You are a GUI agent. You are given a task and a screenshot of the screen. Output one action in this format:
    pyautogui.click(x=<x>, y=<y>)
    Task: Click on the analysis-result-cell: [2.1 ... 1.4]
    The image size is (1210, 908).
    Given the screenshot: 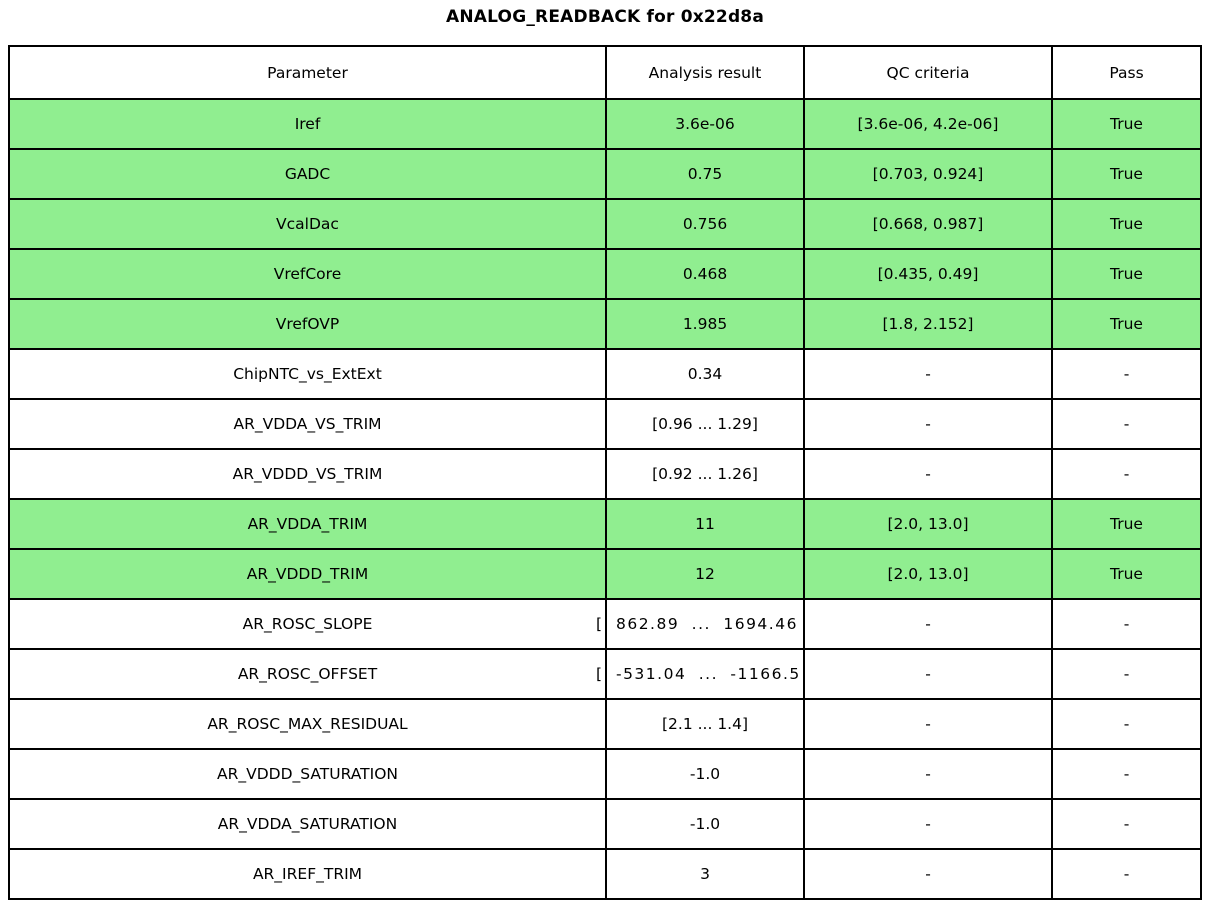 What is the action you would take?
    pyautogui.click(x=705, y=724)
    